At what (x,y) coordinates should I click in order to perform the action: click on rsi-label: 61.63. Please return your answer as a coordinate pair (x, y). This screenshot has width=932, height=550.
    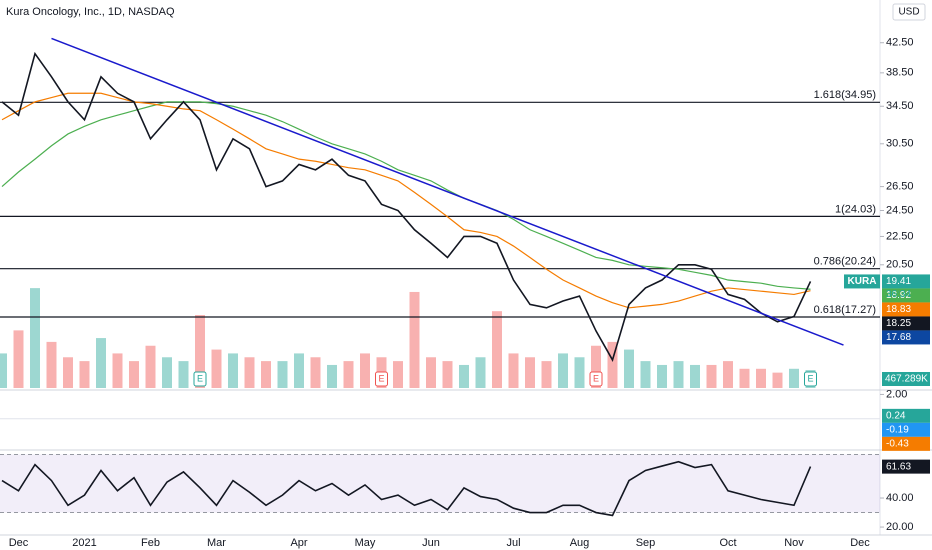
    Looking at the image, I should click on (898, 466).